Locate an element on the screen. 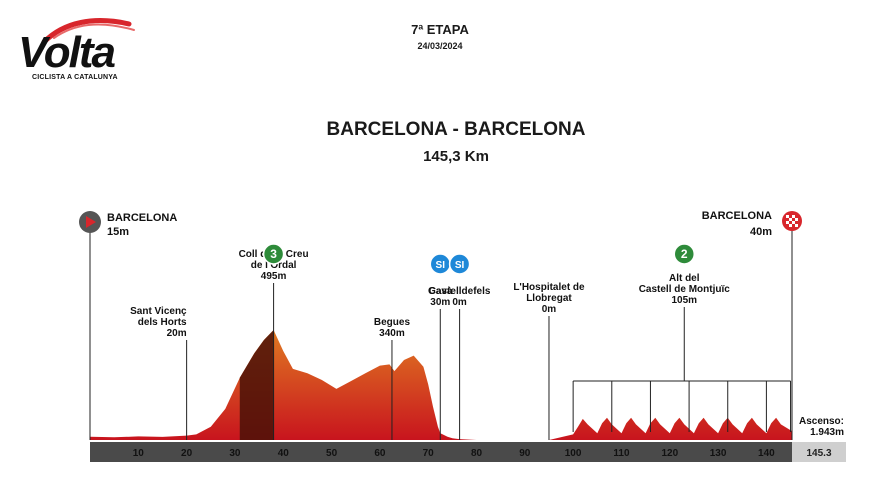 The image size is (880, 490). axis-tick-label: 120 is located at coordinates (669, 453).